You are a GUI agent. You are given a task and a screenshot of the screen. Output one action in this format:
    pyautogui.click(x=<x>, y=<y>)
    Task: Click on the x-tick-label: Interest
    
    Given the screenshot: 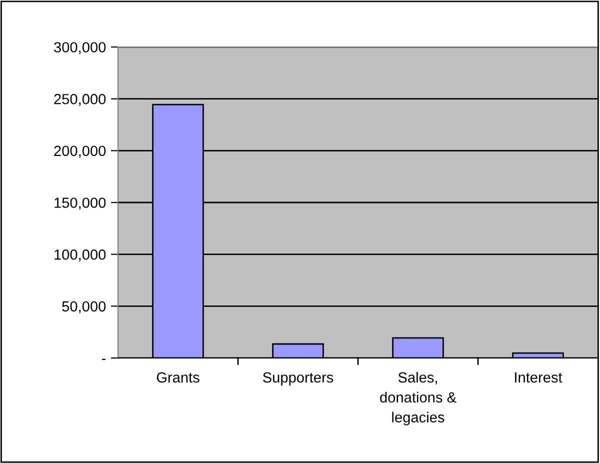 What is the action you would take?
    pyautogui.click(x=538, y=377)
    